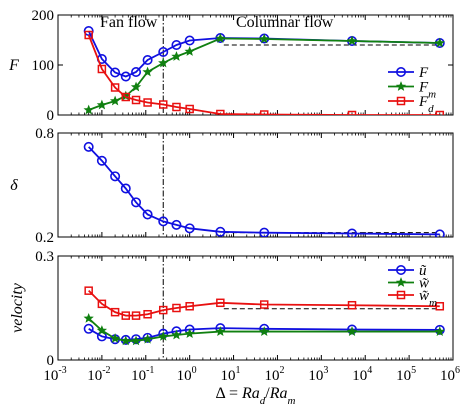  What do you see at coordinates (292, 401) in the screenshot?
I see `x-axis-label-part-5: m` at bounding box center [292, 401].